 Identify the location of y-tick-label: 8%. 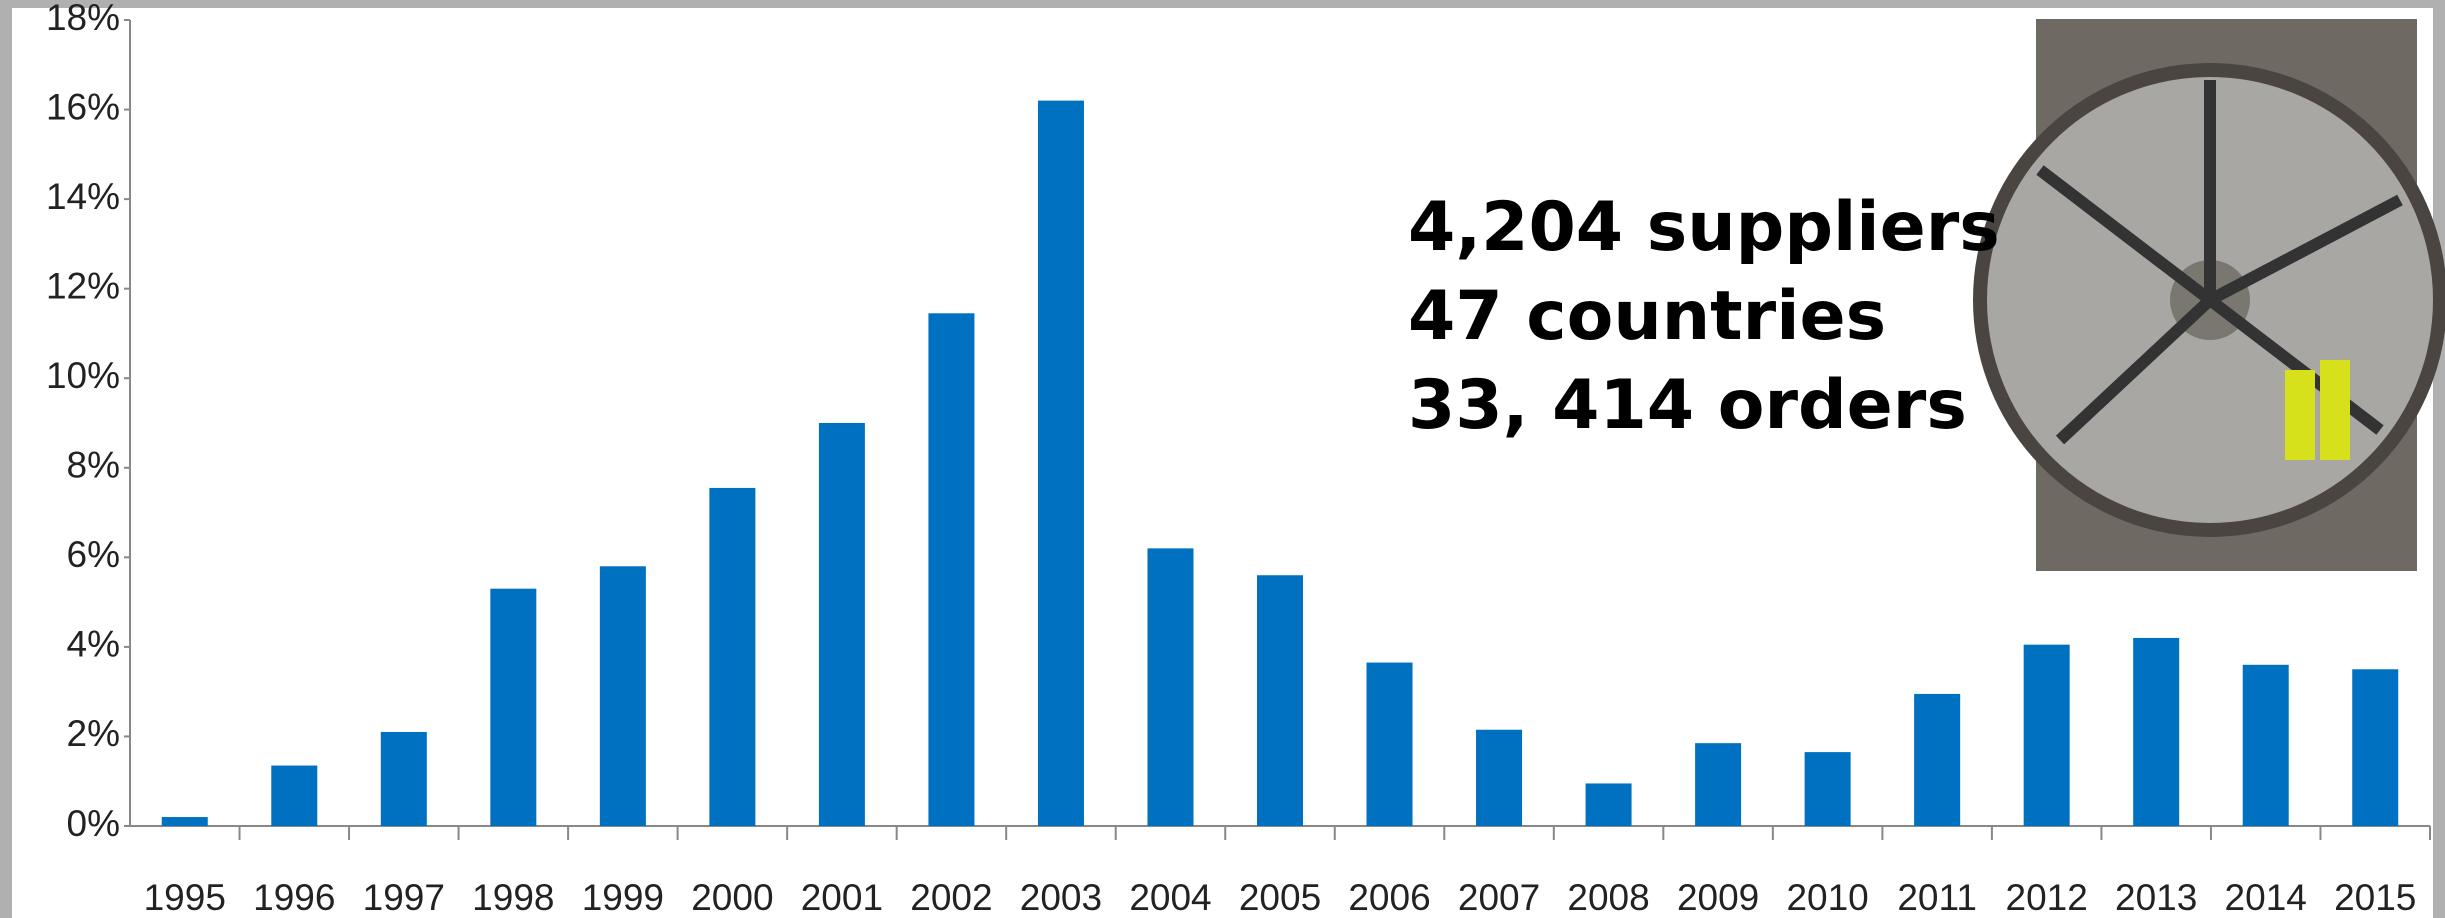
(93, 465).